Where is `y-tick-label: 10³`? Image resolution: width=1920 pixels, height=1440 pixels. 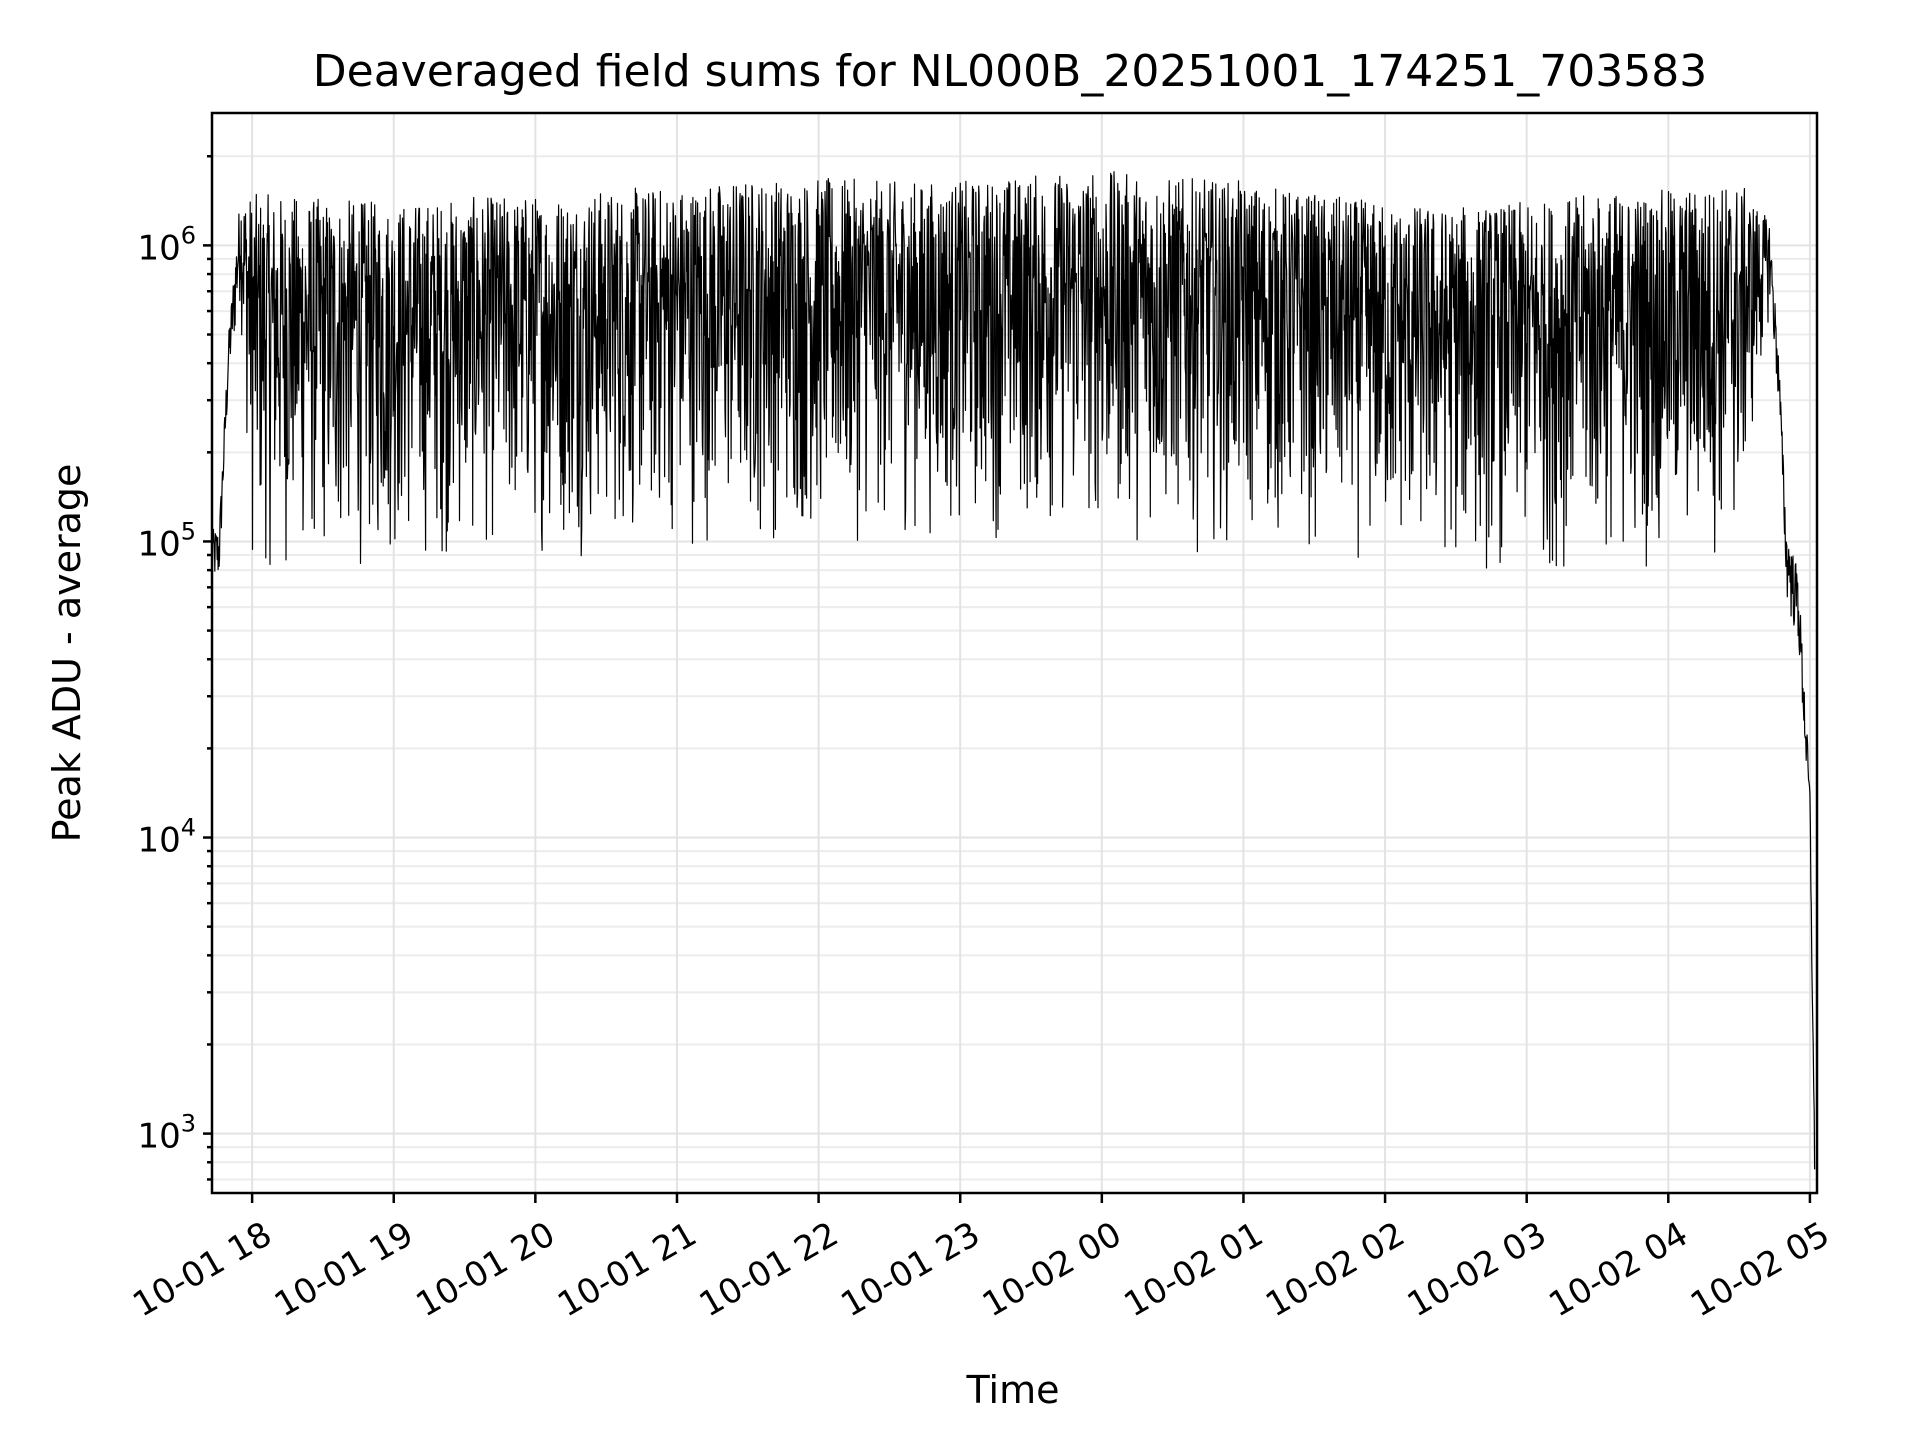
y-tick-label: 10³ is located at coordinates (166, 1133).